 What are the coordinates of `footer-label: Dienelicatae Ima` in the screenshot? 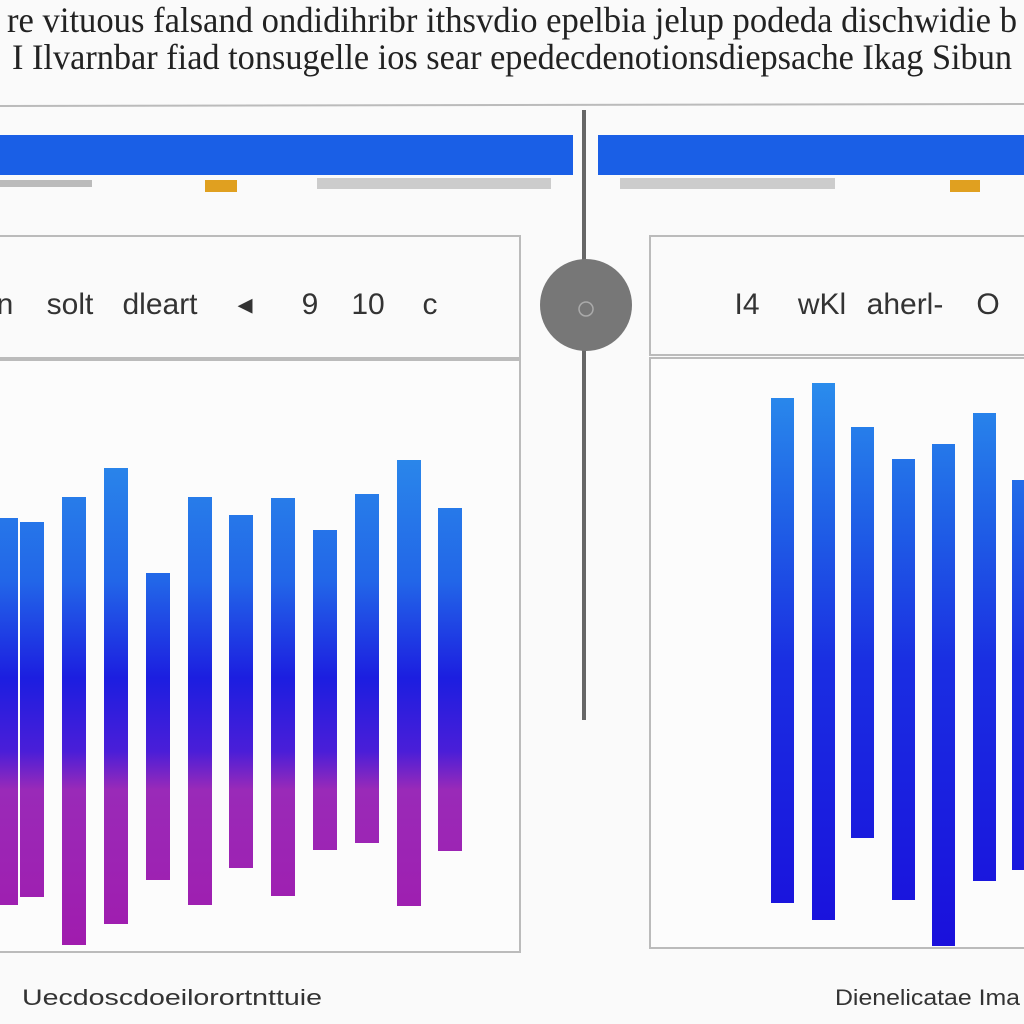 It's located at (928, 997).